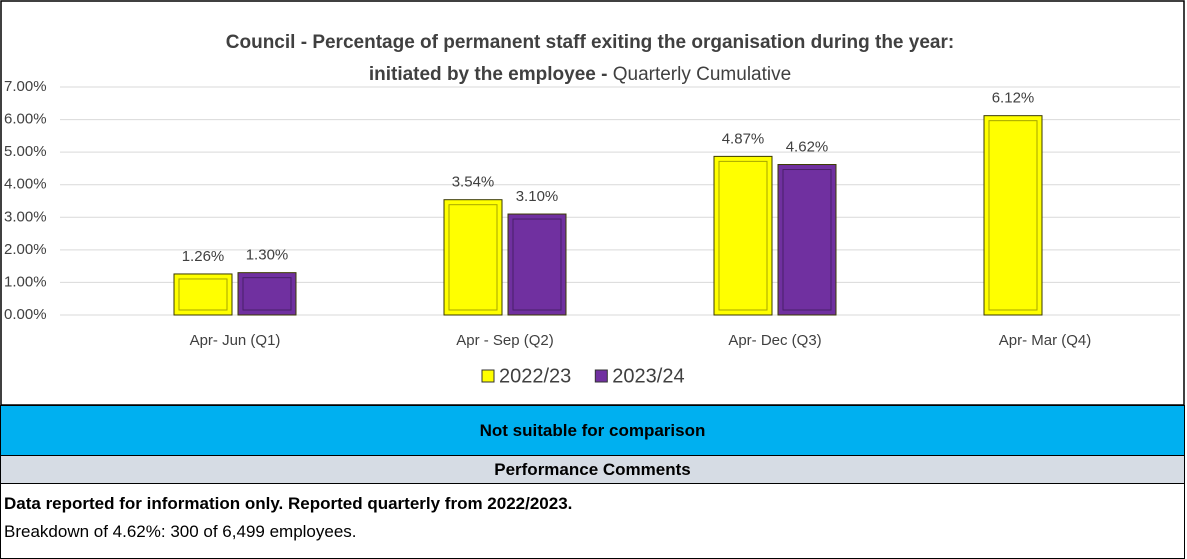 The width and height of the screenshot is (1187, 559). What do you see at coordinates (1045, 340) in the screenshot?
I see `x-tick-label: Apr- Mar (Q4)` at bounding box center [1045, 340].